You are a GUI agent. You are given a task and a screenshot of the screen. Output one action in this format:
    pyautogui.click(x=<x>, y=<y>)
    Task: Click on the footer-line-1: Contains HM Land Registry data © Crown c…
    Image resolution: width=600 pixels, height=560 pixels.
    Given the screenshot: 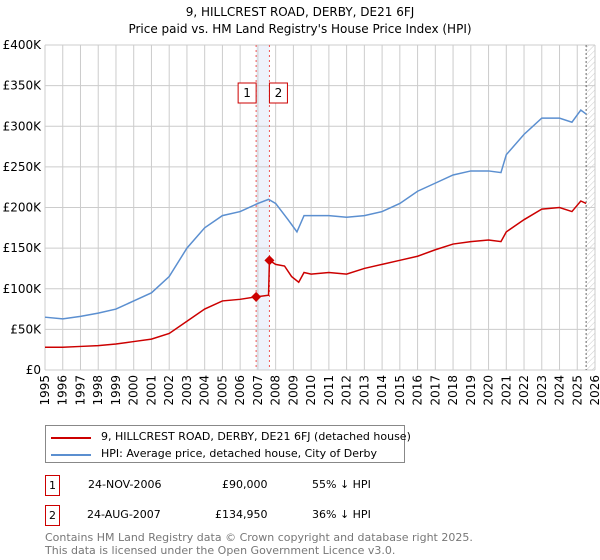 What is the action you would take?
    pyautogui.click(x=259, y=537)
    